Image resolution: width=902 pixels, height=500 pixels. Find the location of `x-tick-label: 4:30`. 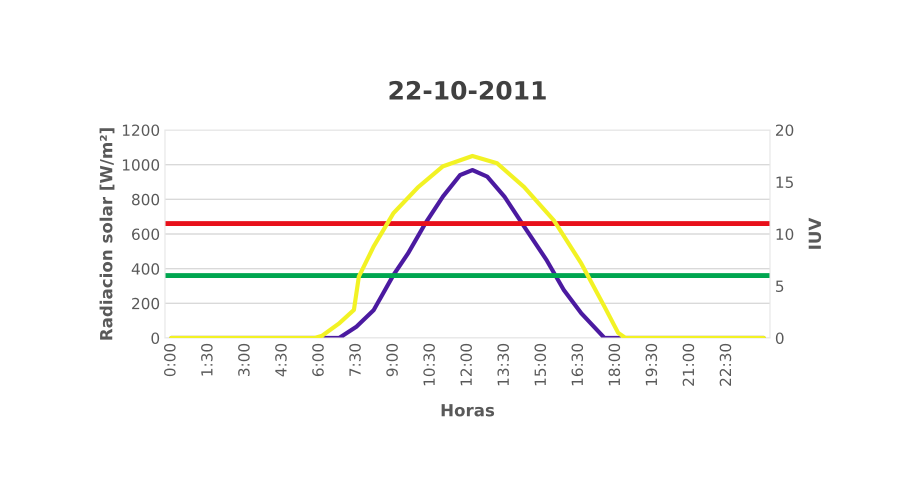

x-tick-label: 4:30 is located at coordinates (281, 360).